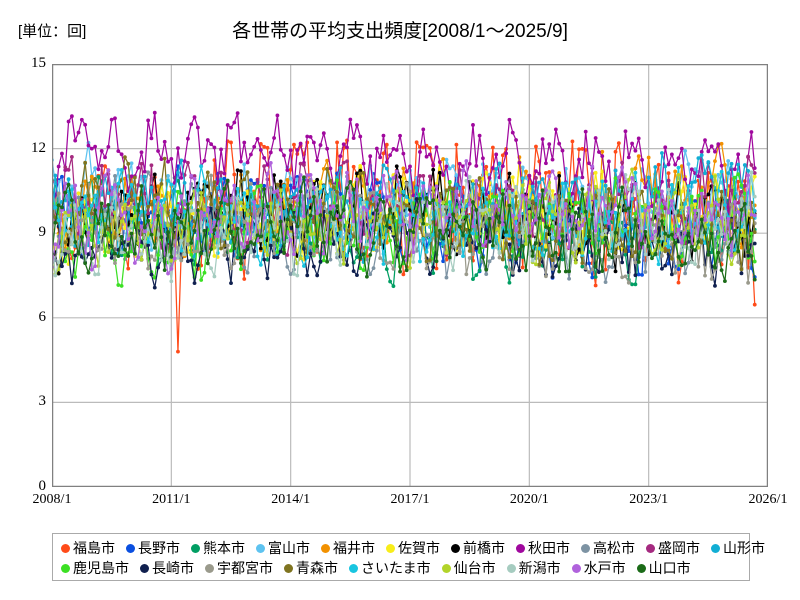 This screenshot has width=800, height=600. I want to click on legend-label: 富山市, so click(289, 548).